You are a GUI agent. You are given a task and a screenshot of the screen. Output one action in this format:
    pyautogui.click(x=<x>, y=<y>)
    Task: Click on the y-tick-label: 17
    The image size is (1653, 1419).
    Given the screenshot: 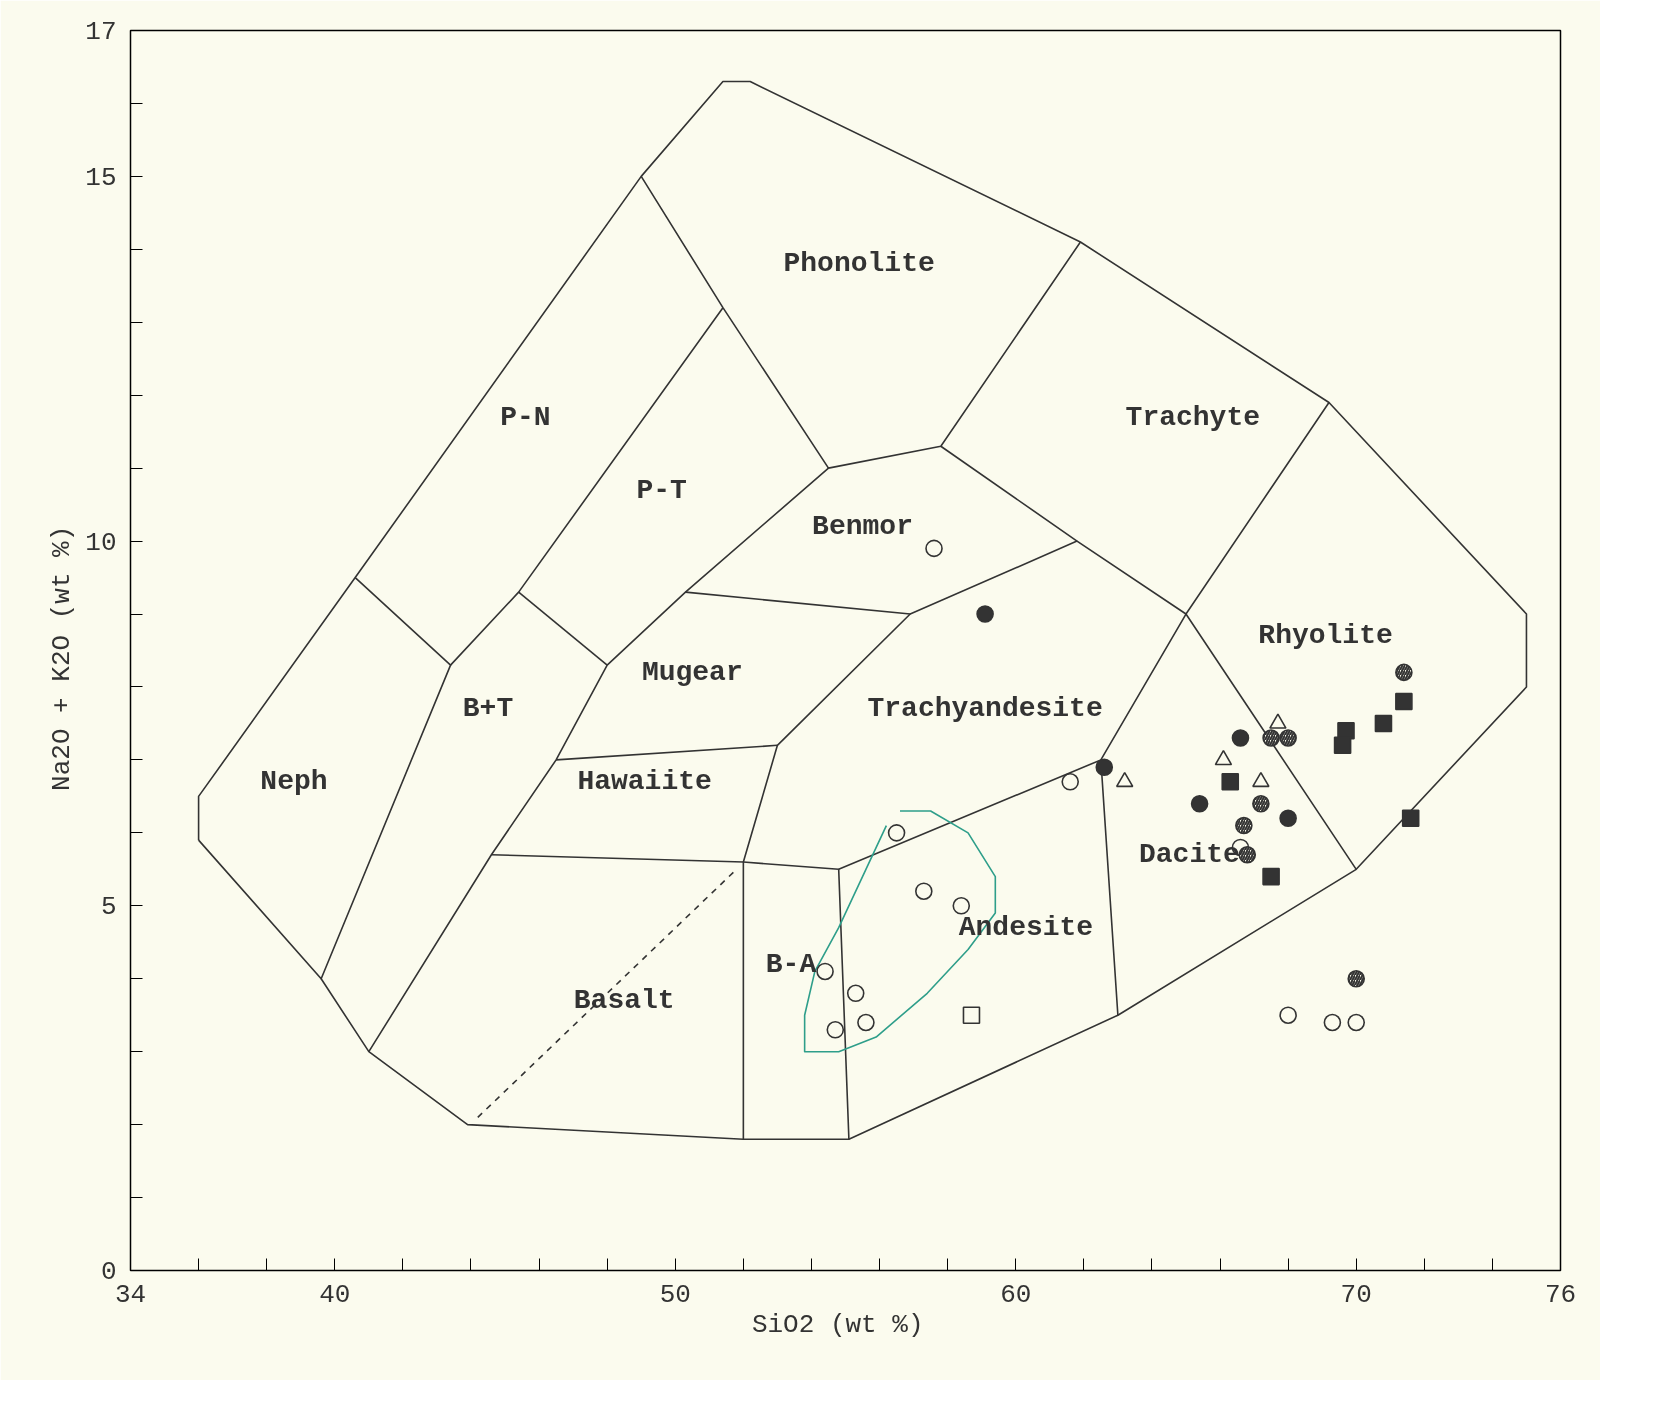 What is the action you would take?
    pyautogui.click(x=101, y=32)
    